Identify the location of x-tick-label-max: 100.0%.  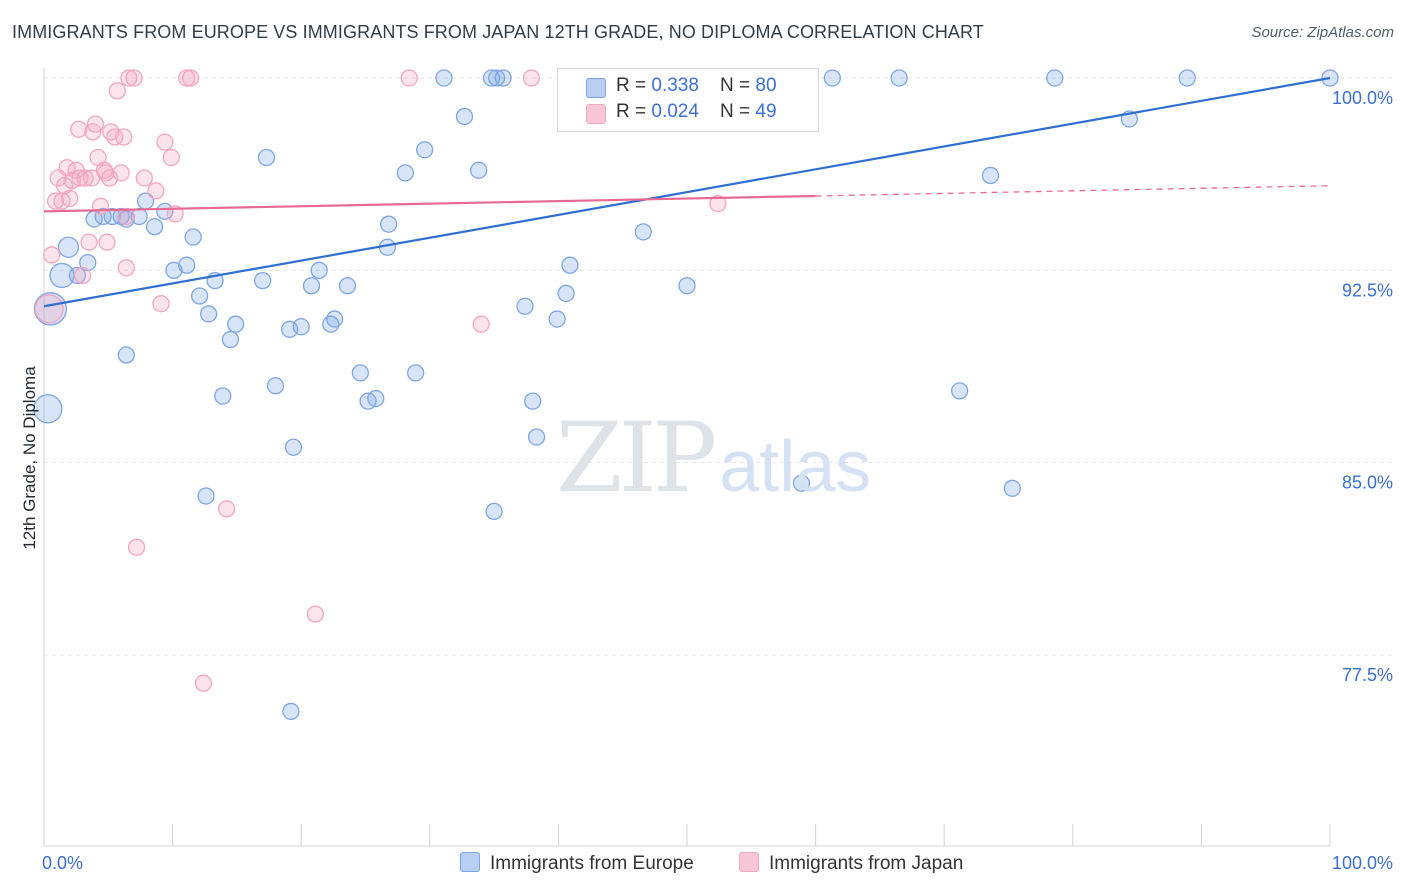
(1362, 863).